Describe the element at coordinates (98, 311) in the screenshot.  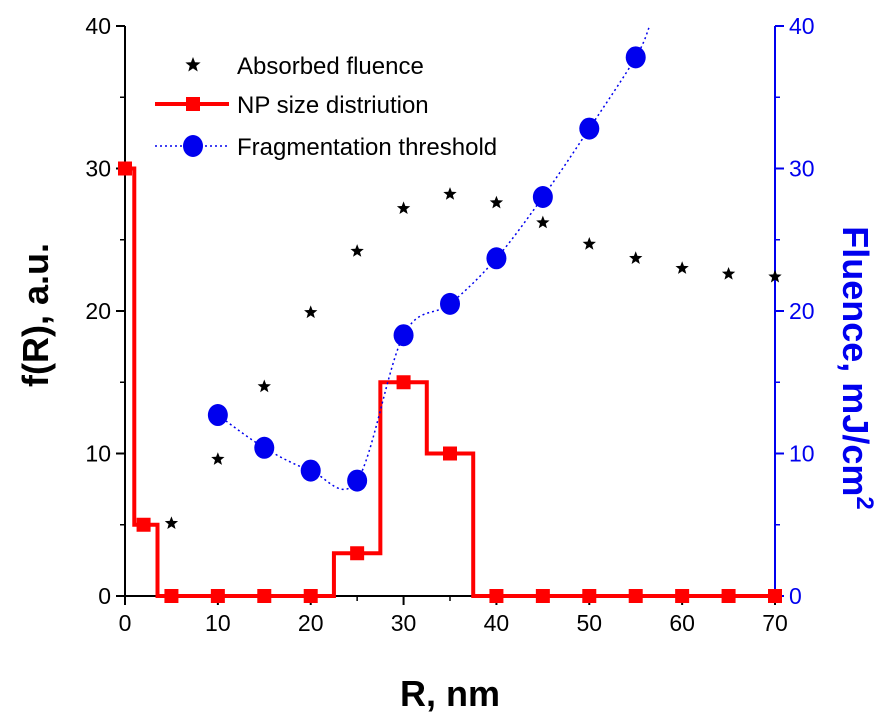
I see `y-left-tick-label: 20` at that location.